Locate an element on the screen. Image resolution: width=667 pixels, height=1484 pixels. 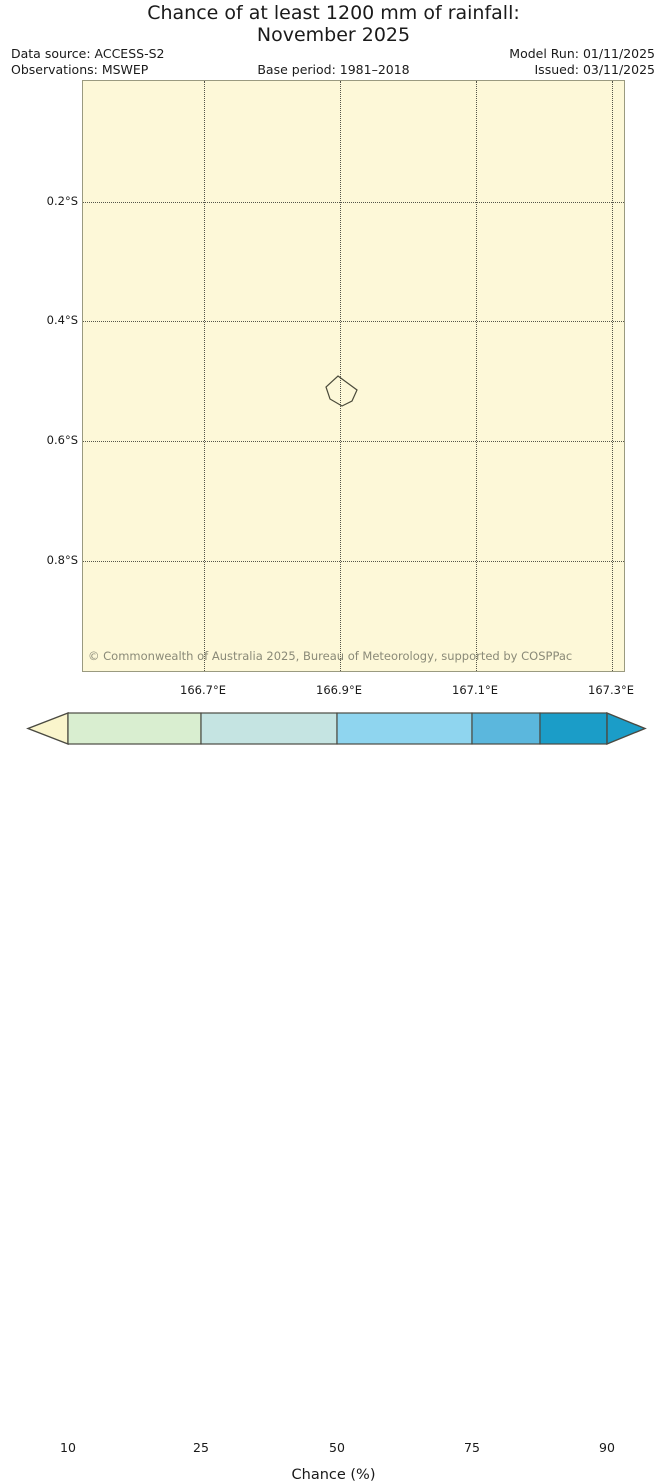
model-run-label: Model Run: 01/11/2025 is located at coordinates (582, 53).